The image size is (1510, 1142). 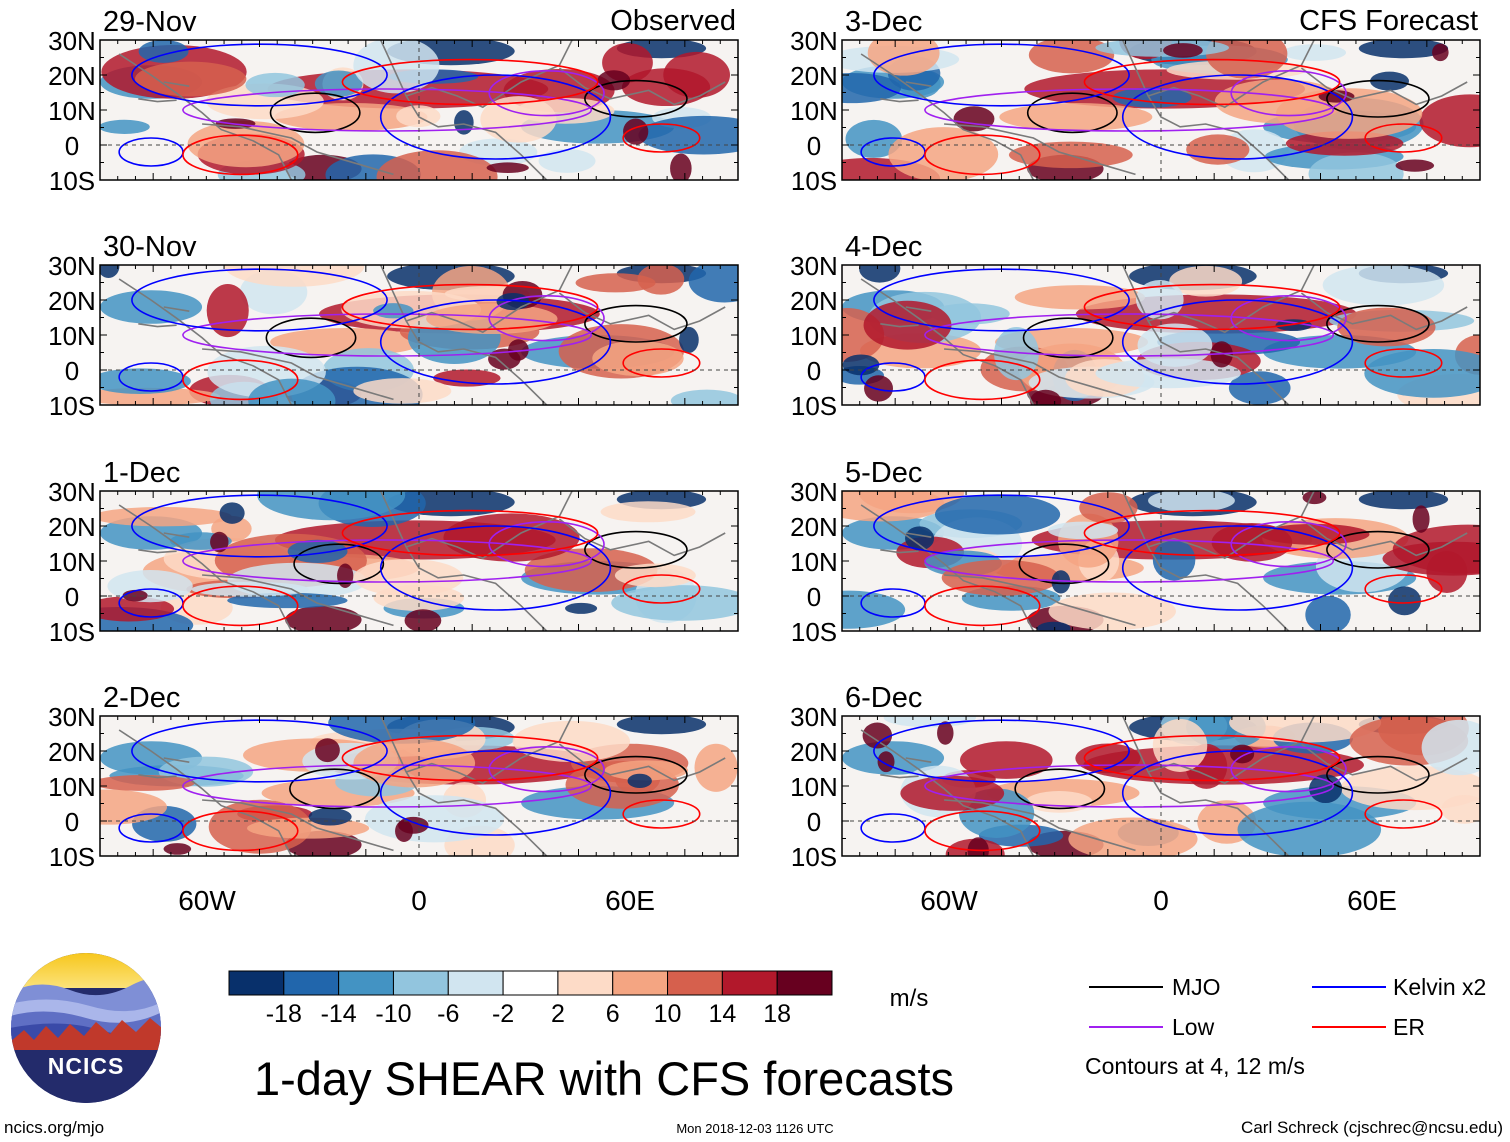 What do you see at coordinates (814, 857) in the screenshot?
I see `lat-label: 10S` at bounding box center [814, 857].